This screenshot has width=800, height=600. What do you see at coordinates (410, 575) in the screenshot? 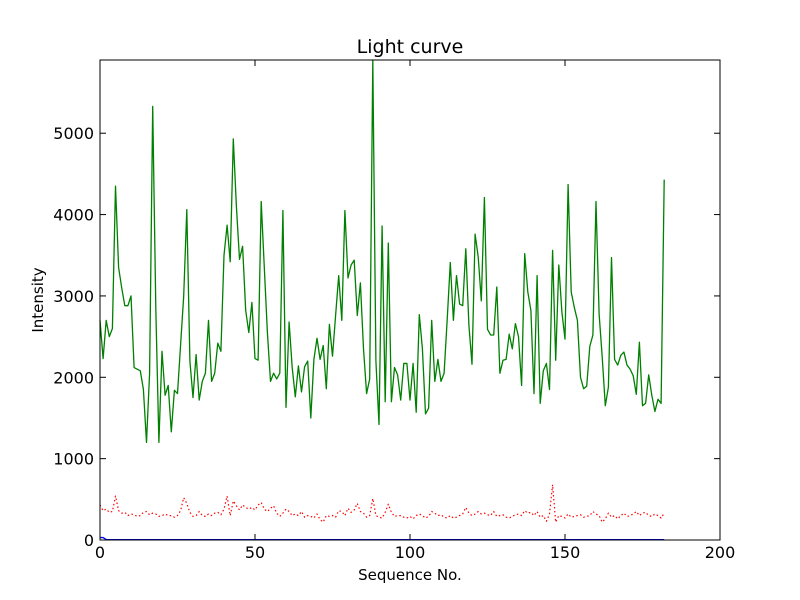
I see `x-axis-label: Sequence No.` at bounding box center [410, 575].